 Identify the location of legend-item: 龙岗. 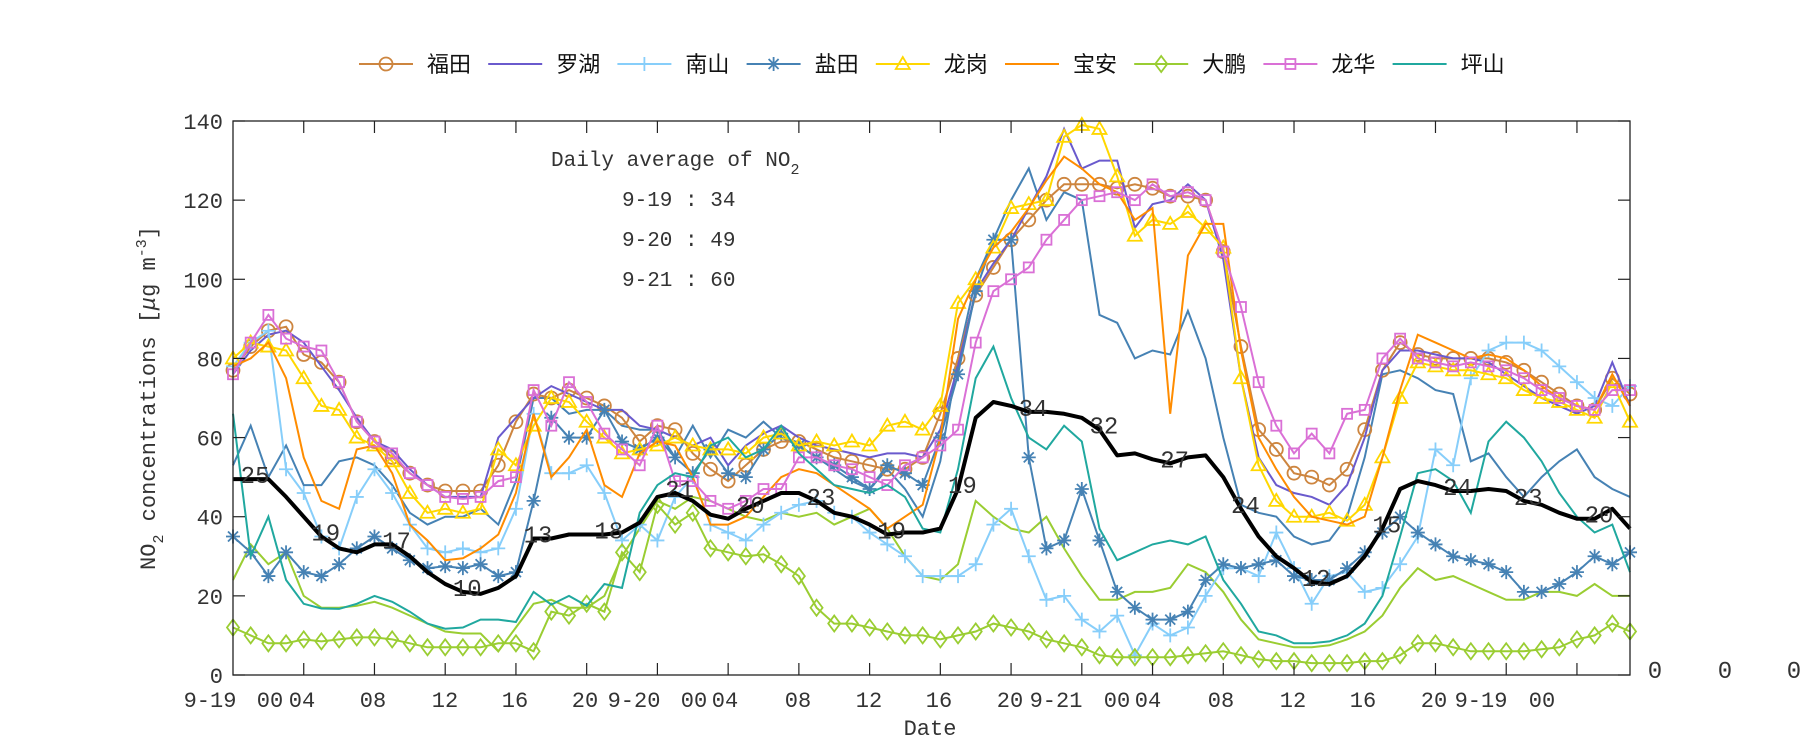
(931, 65).